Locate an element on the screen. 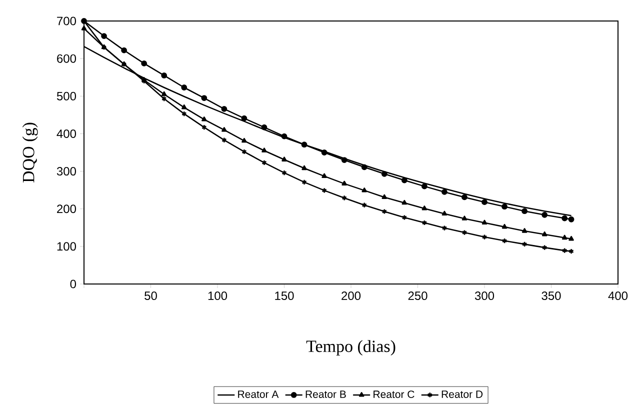 Image resolution: width=631 pixels, height=419 pixels. x-tick-label: 250 is located at coordinates (418, 296).